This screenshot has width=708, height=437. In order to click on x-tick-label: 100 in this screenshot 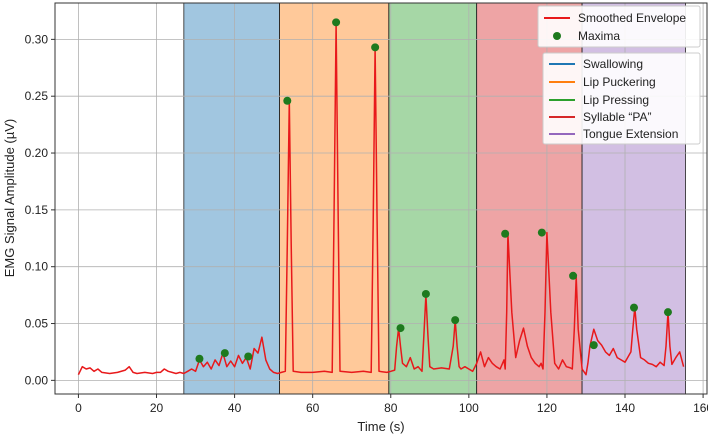, I will do `click(469, 408)`.